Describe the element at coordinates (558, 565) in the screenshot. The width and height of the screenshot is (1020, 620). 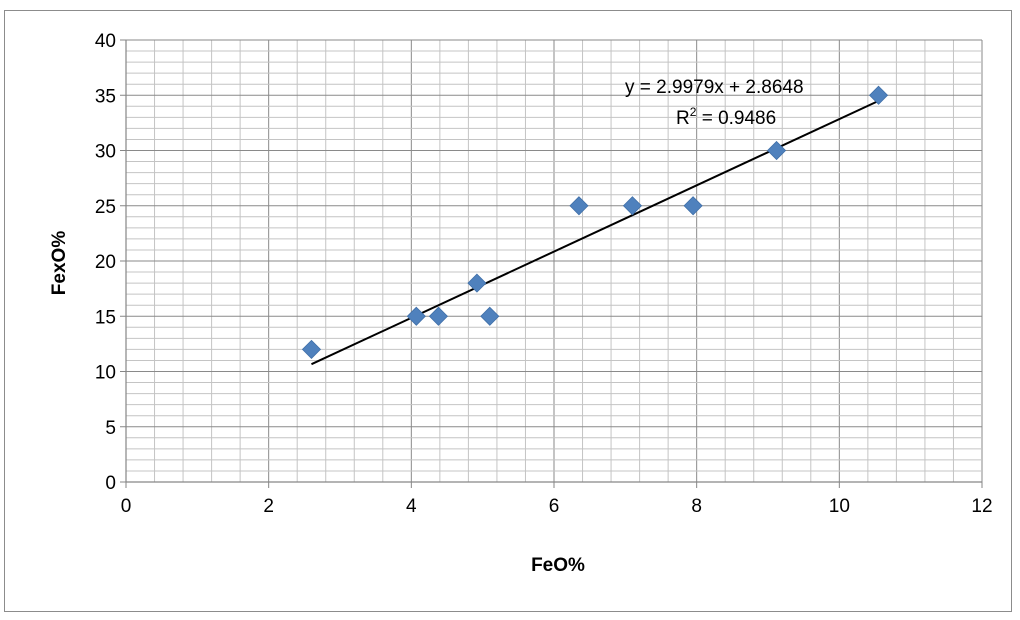
I see `x-axis-title: FeO%` at that location.